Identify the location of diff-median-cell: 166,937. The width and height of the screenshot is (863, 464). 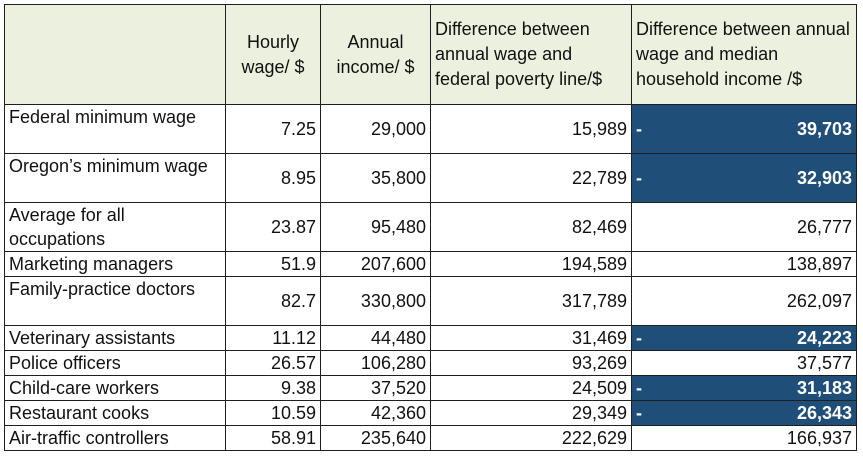
(744, 438).